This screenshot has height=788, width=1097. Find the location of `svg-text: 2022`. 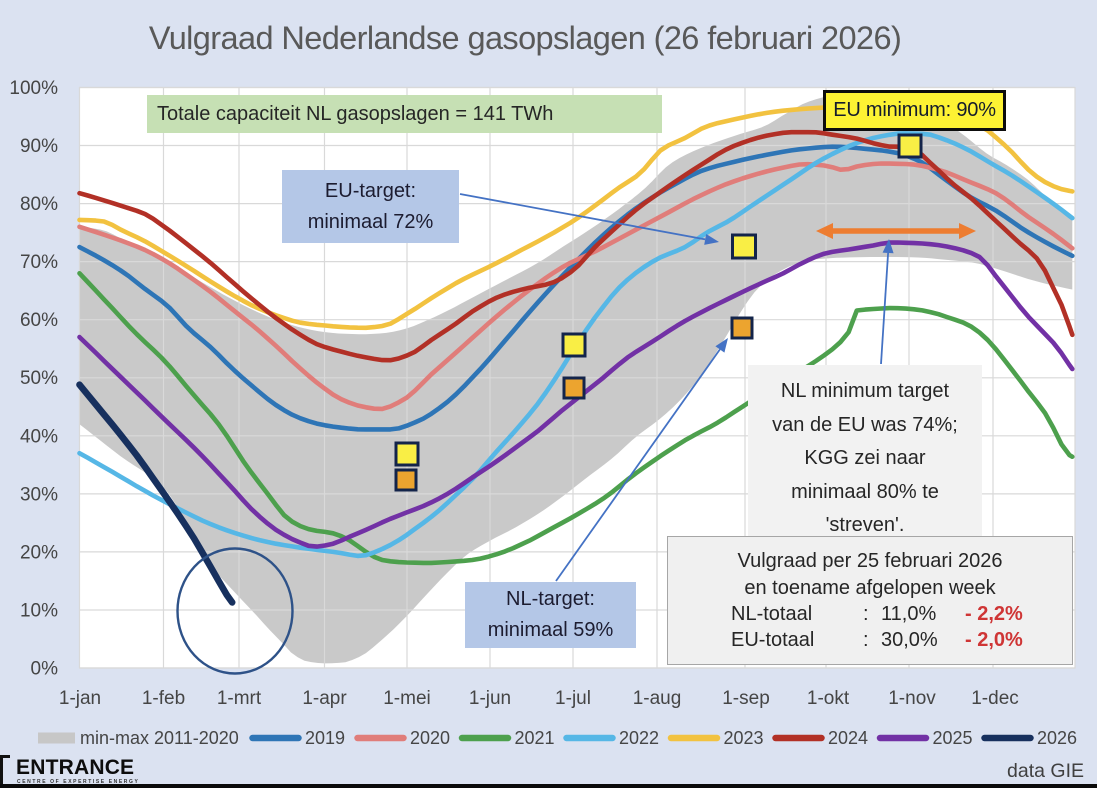

svg-text: 2022 is located at coordinates (639, 738).